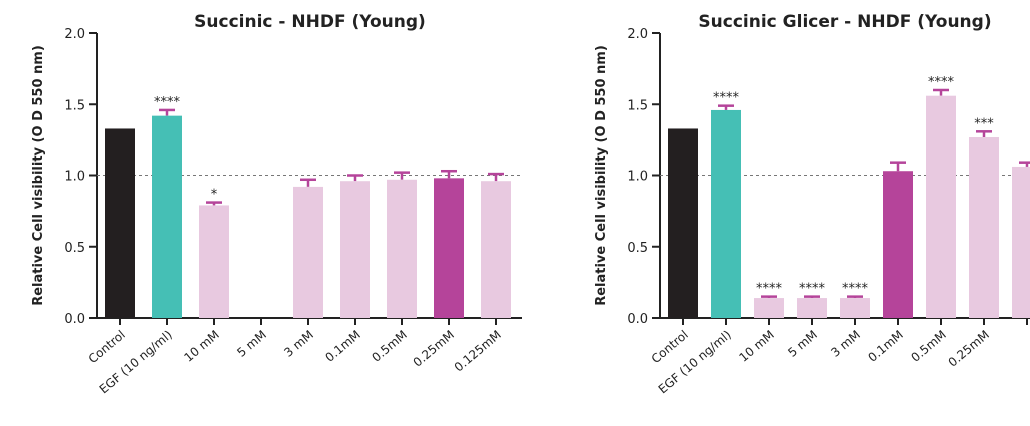  I want to click on x-tick-label: EGF (10 ng/ml), so click(695, 362).